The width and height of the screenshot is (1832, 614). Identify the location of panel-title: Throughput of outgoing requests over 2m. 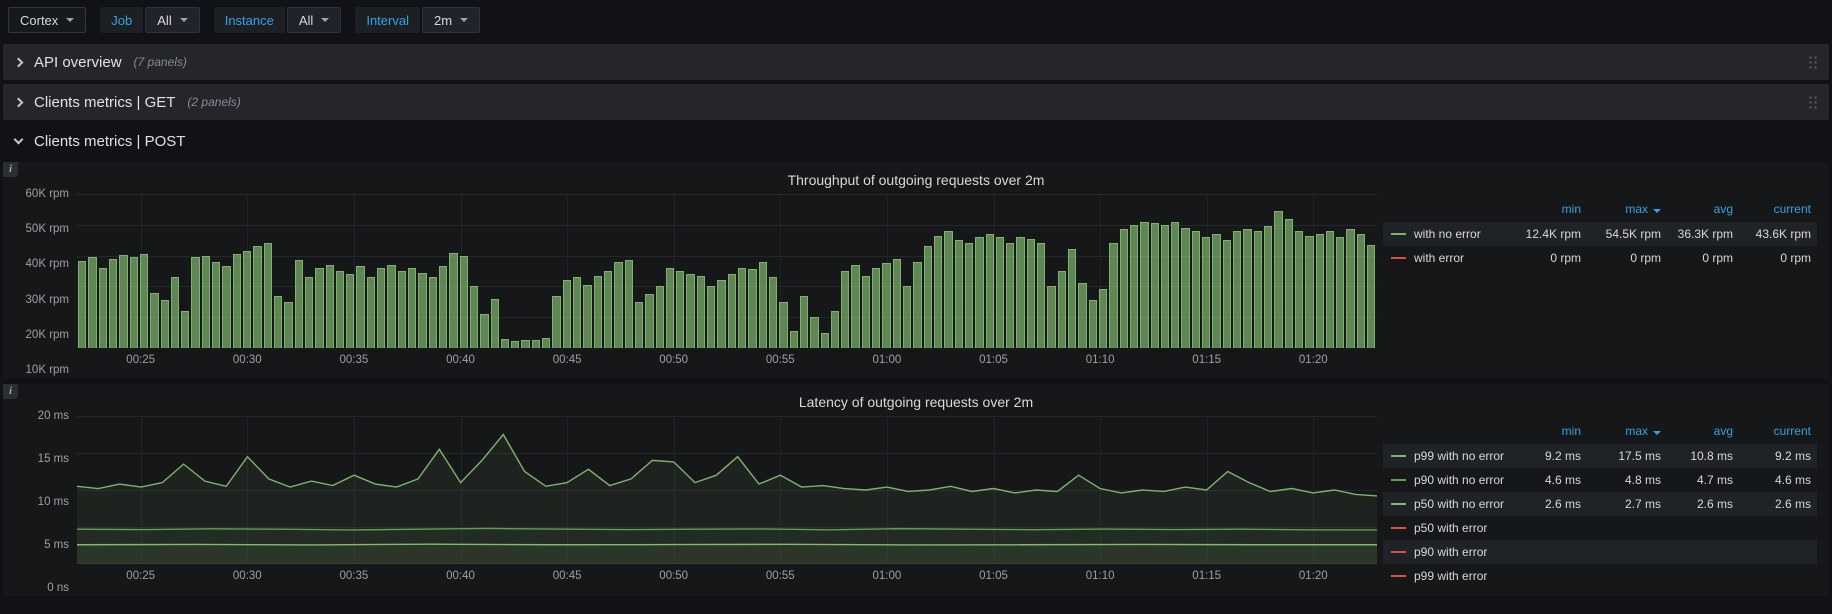
(916, 180).